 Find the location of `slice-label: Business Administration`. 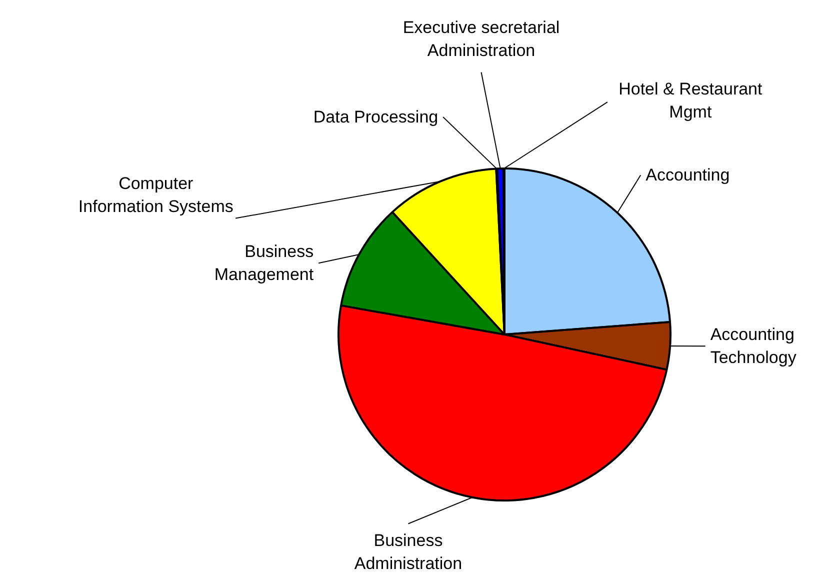

slice-label: Business Administration is located at coordinates (408, 552).